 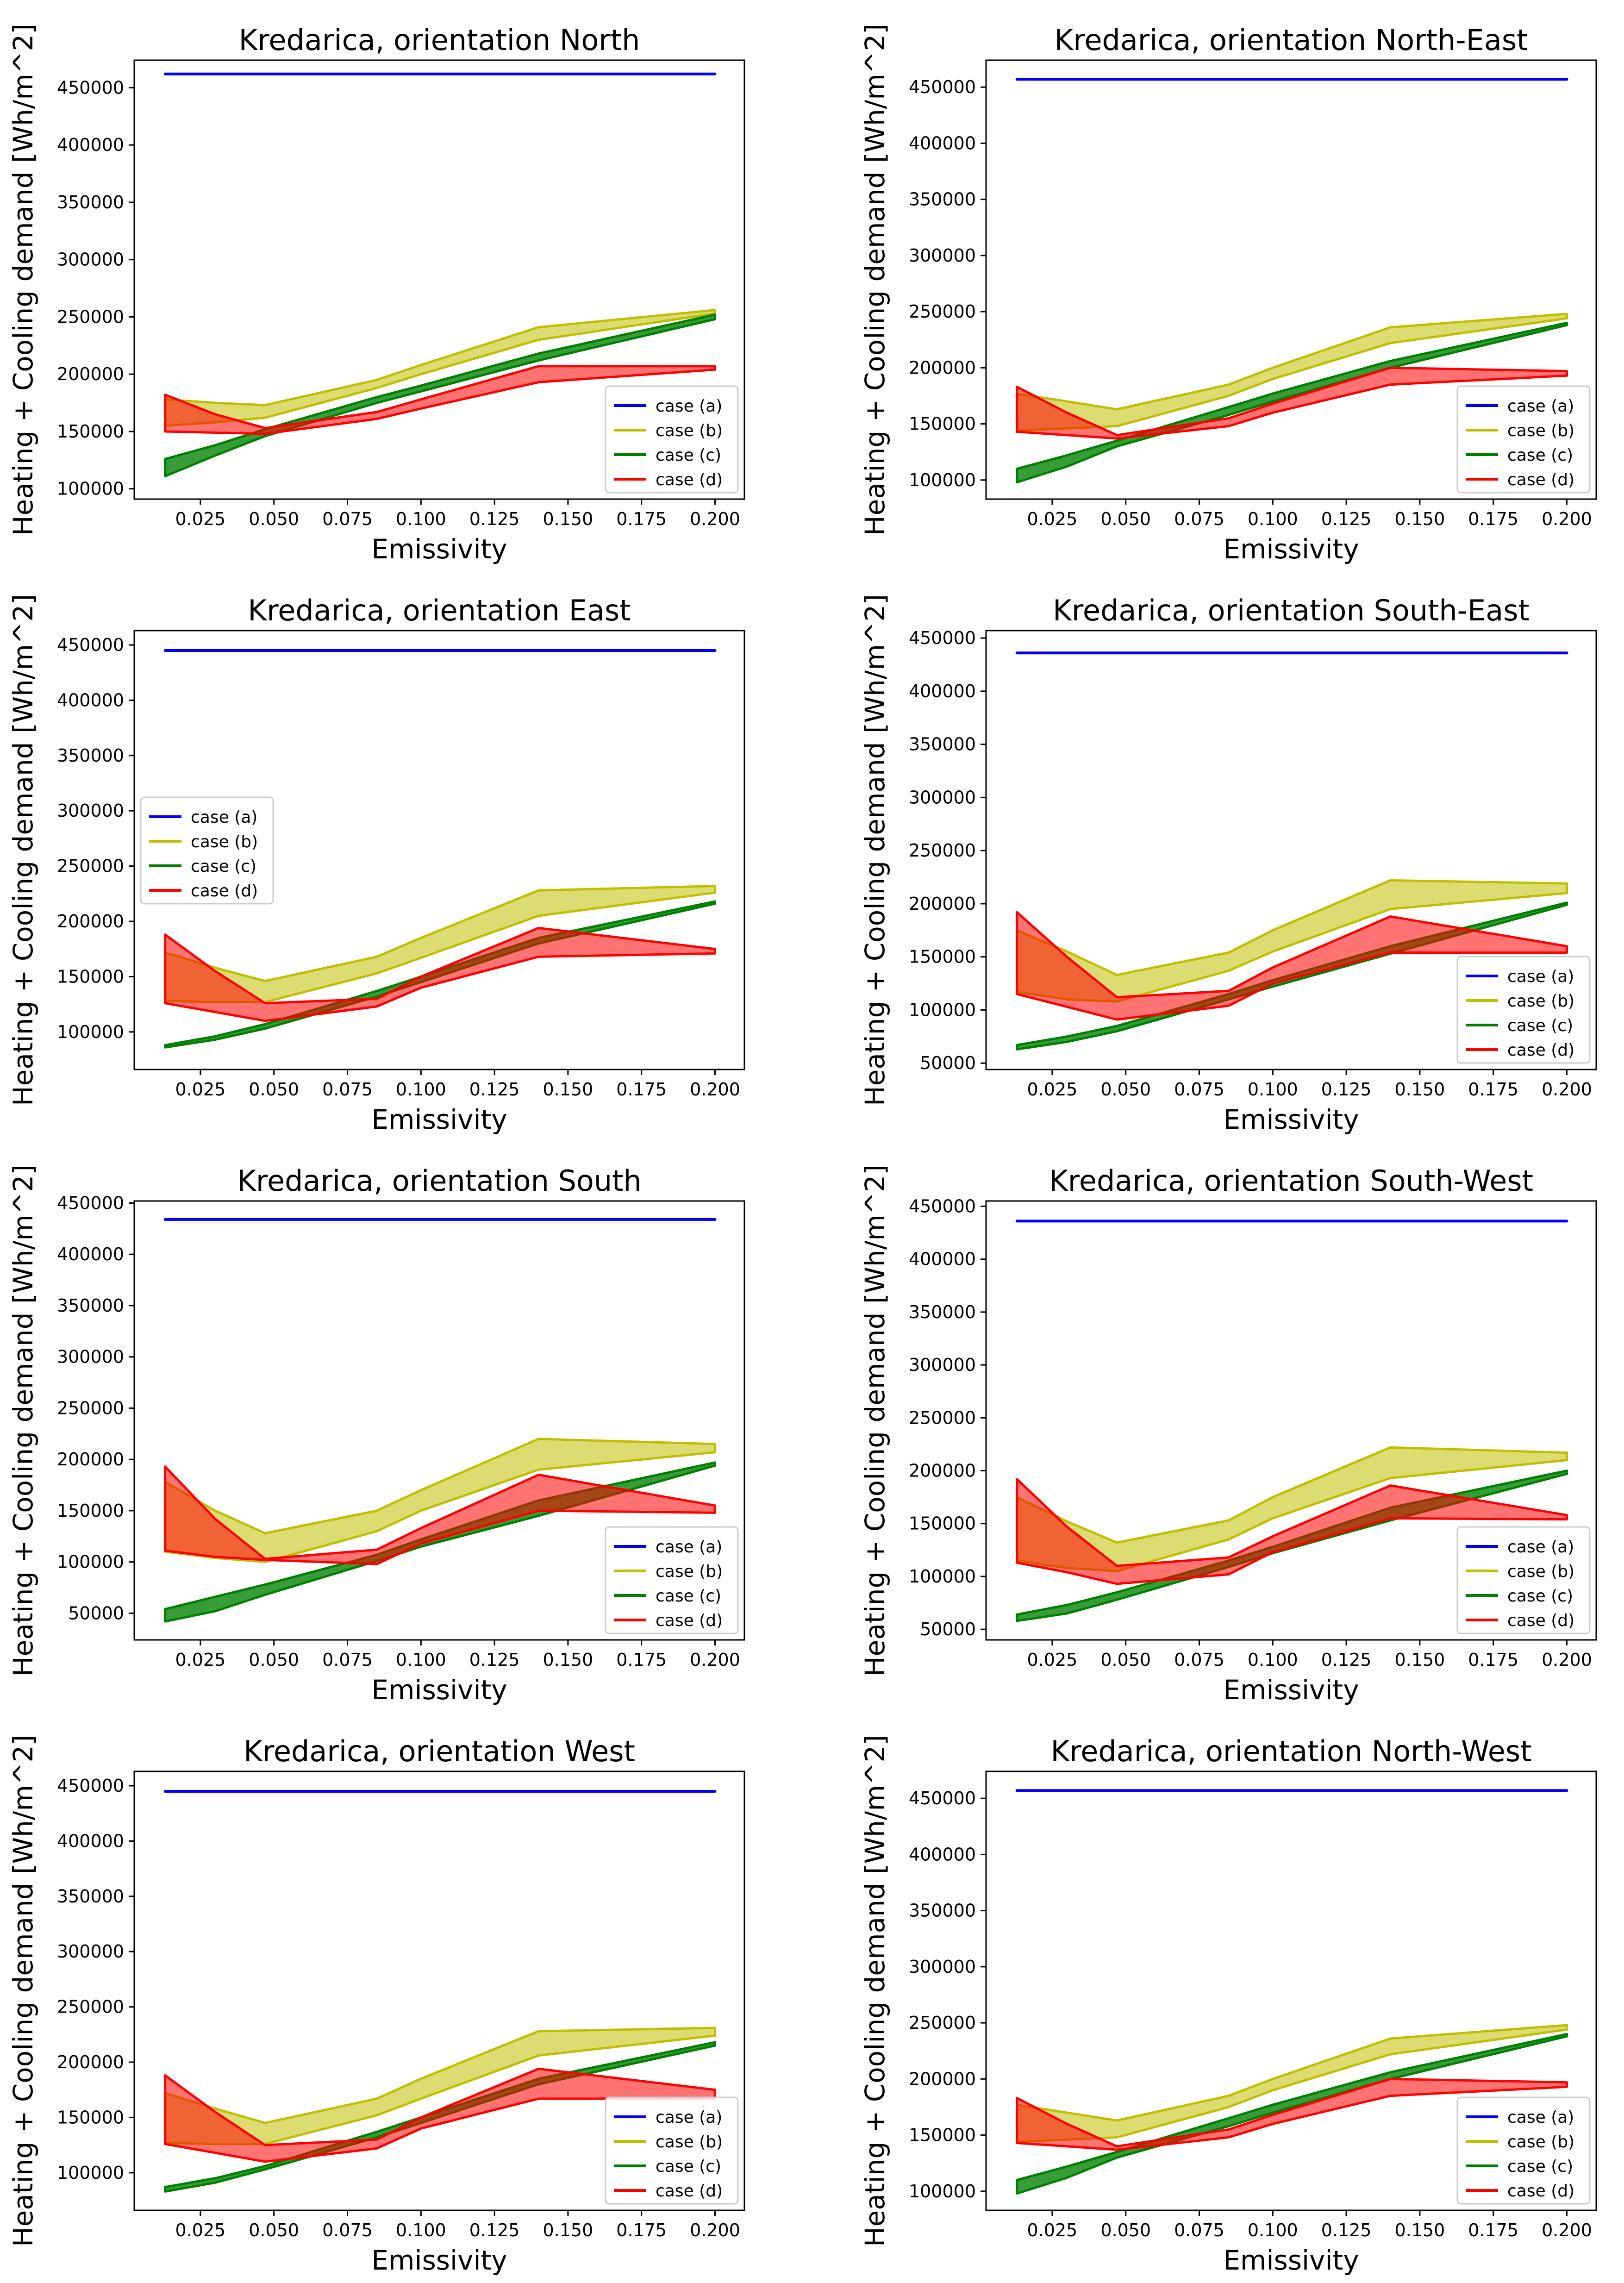 I want to click on chart-title: Kredarica, orientation West, so click(x=439, y=1751).